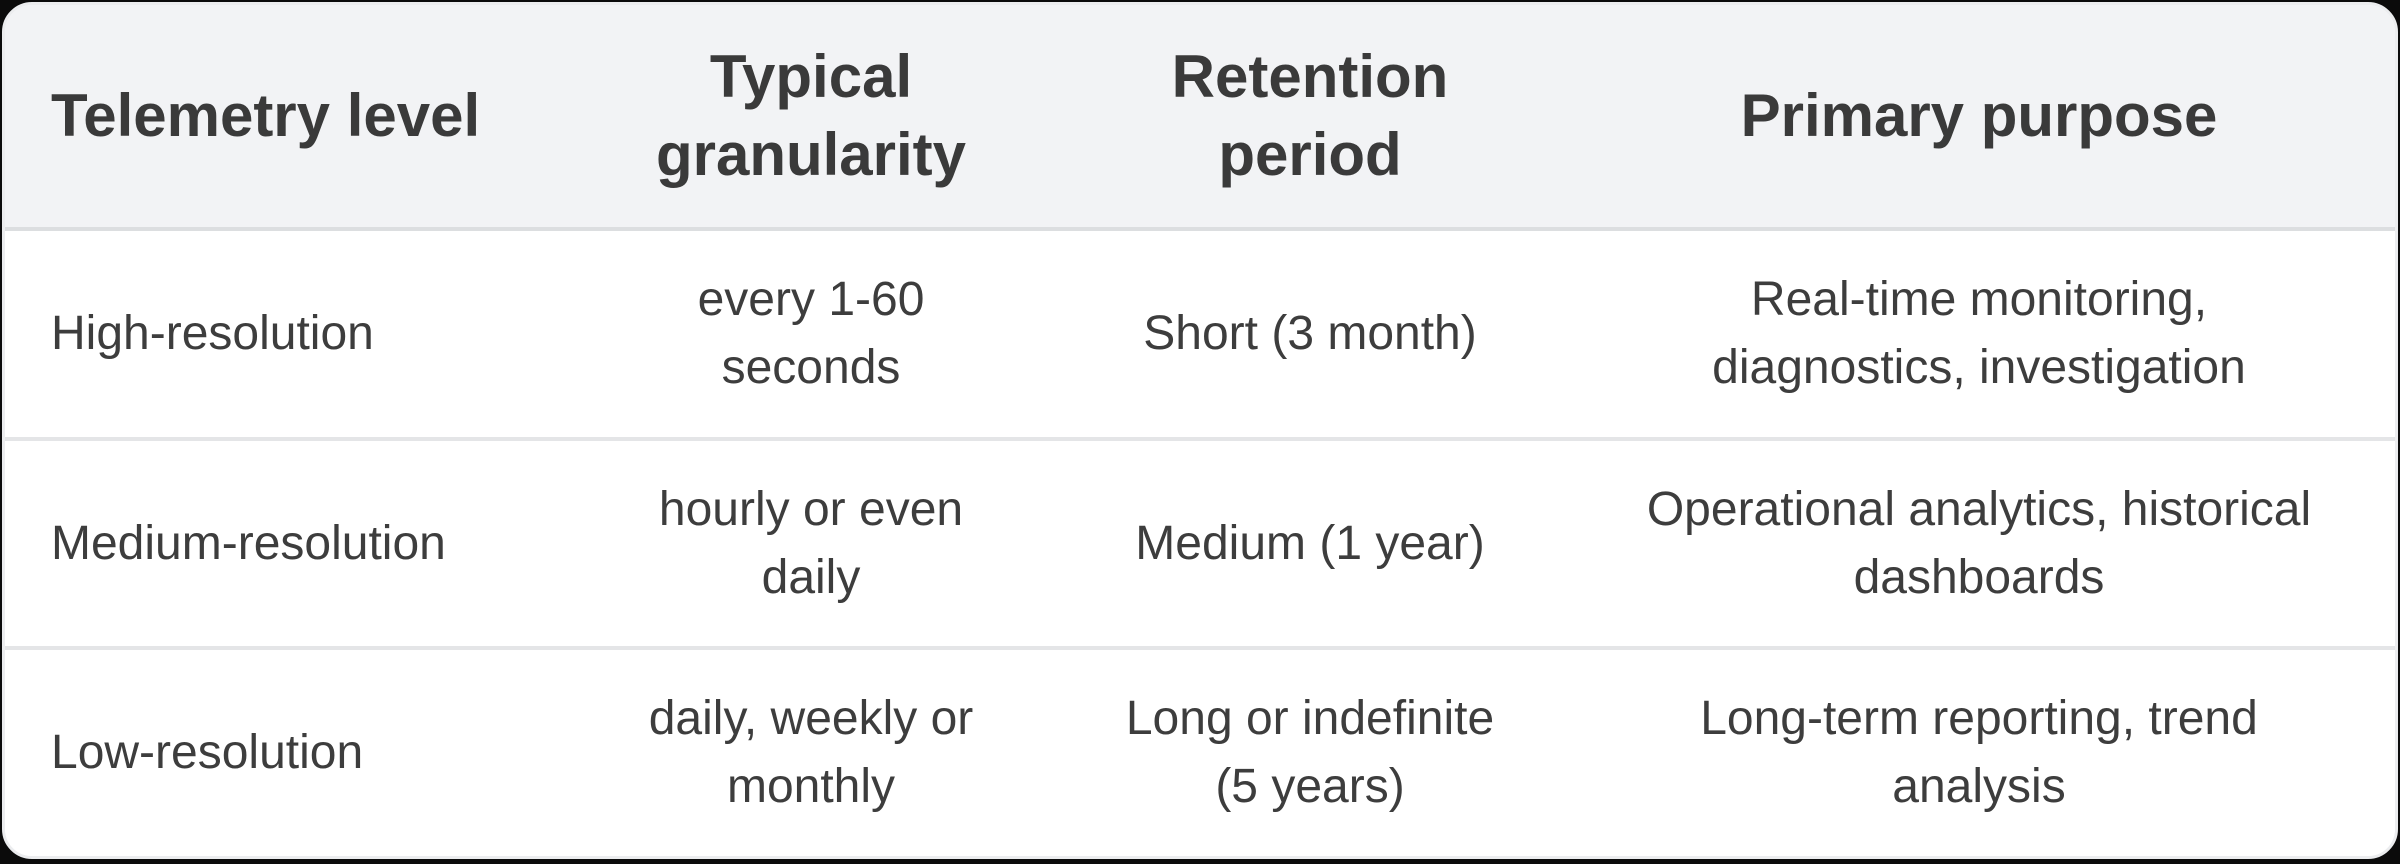 The width and height of the screenshot is (2400, 864). What do you see at coordinates (1310, 753) in the screenshot?
I see `cell-retention-period: Long or indefinite (5 years)` at bounding box center [1310, 753].